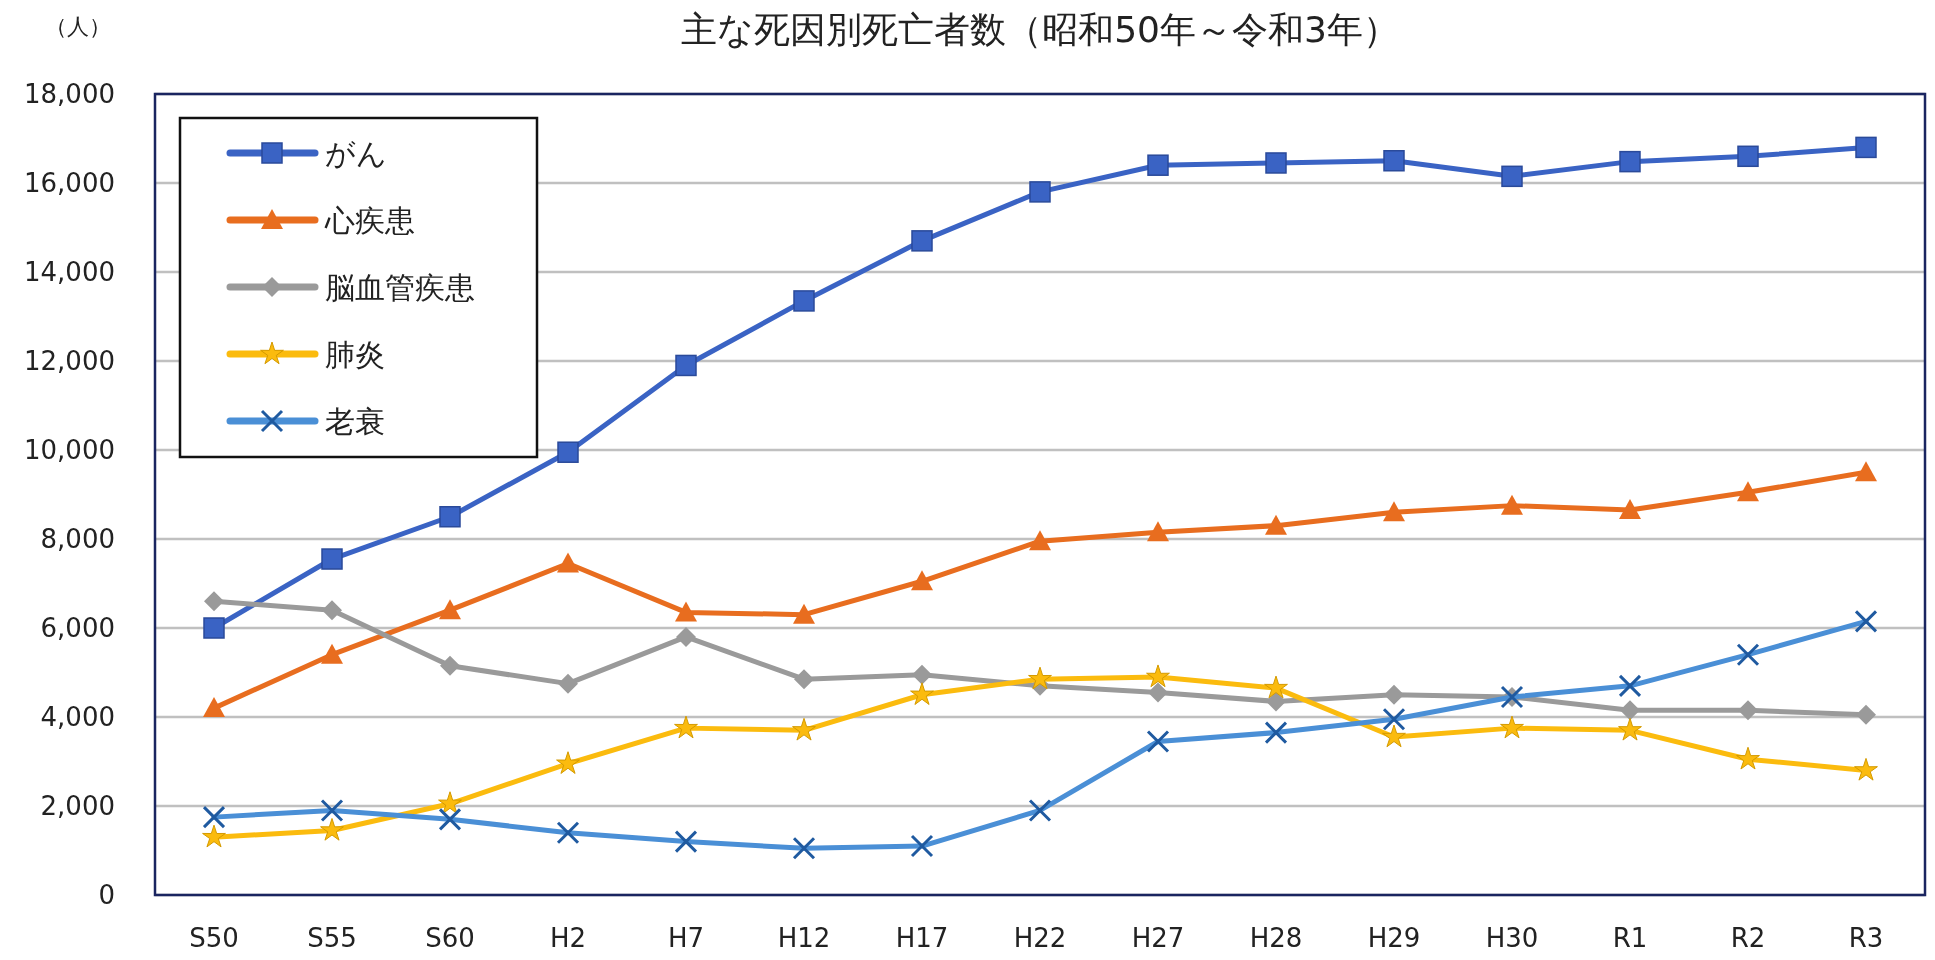 Image resolution: width=1935 pixels, height=960 pixels. Describe the element at coordinates (77, 628) in the screenshot. I see `y-tick-label: 6,000` at that location.